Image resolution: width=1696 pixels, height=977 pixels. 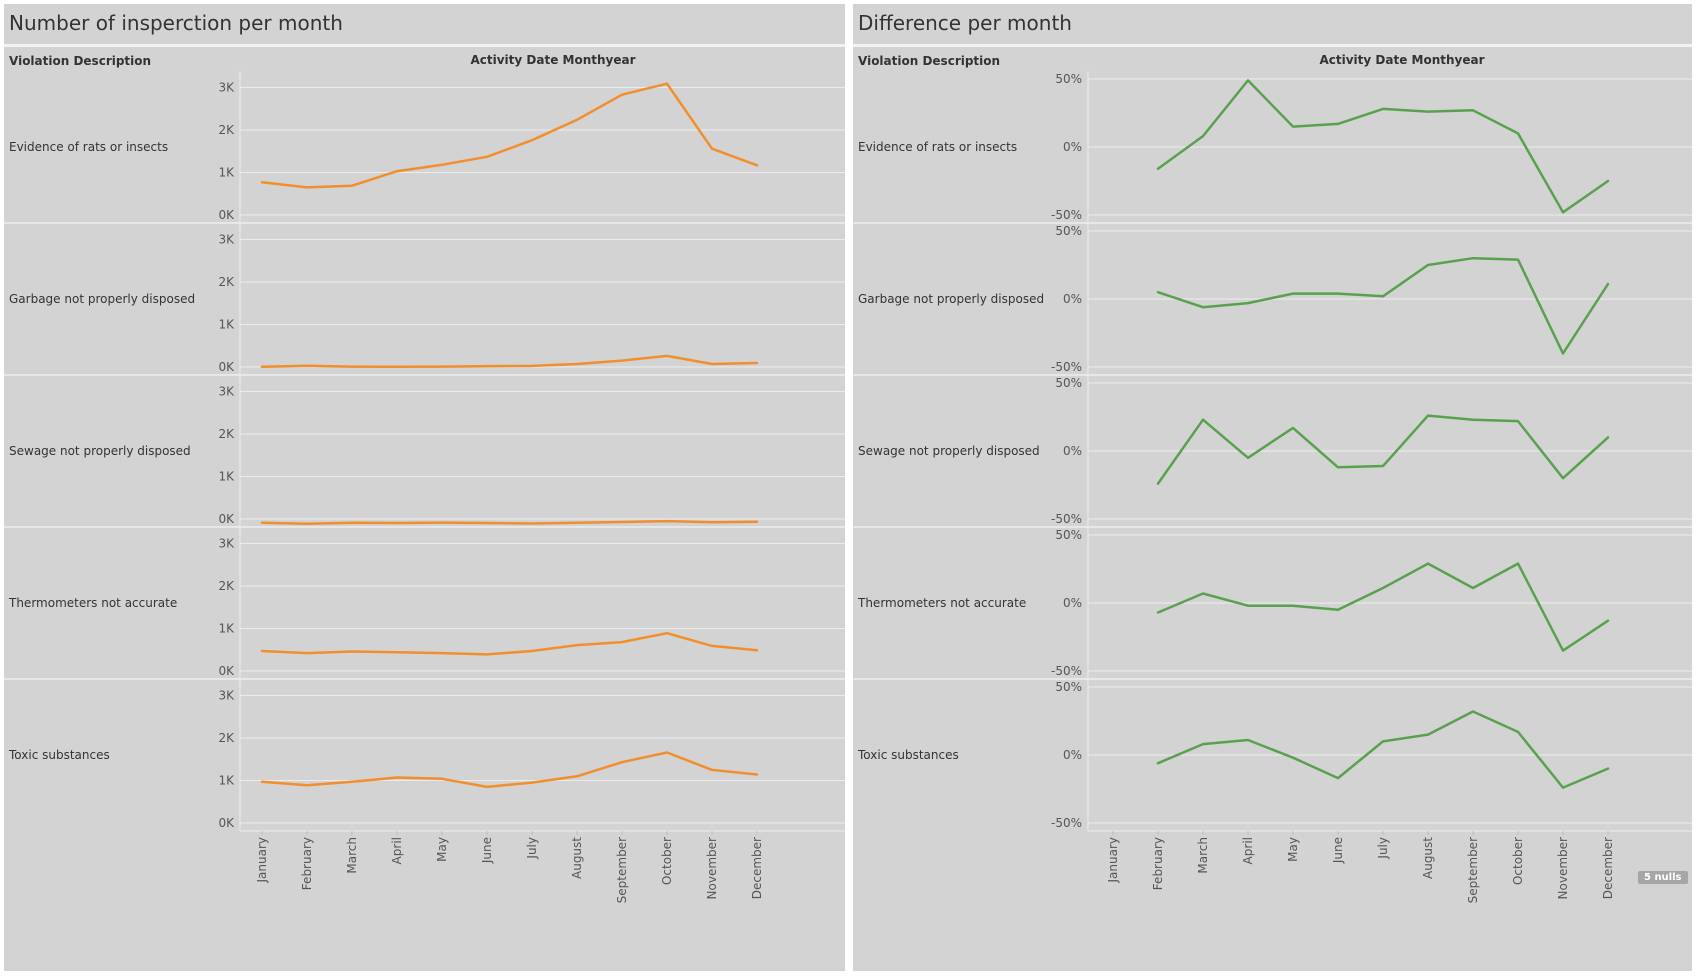 I want to click on difference-series-line-thermometers-not-accurate, so click(x=1383, y=607).